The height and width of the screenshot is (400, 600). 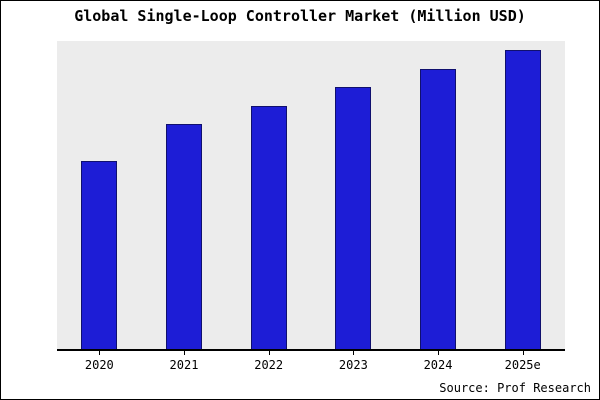 I want to click on bar-slot-2022, so click(x=268, y=195).